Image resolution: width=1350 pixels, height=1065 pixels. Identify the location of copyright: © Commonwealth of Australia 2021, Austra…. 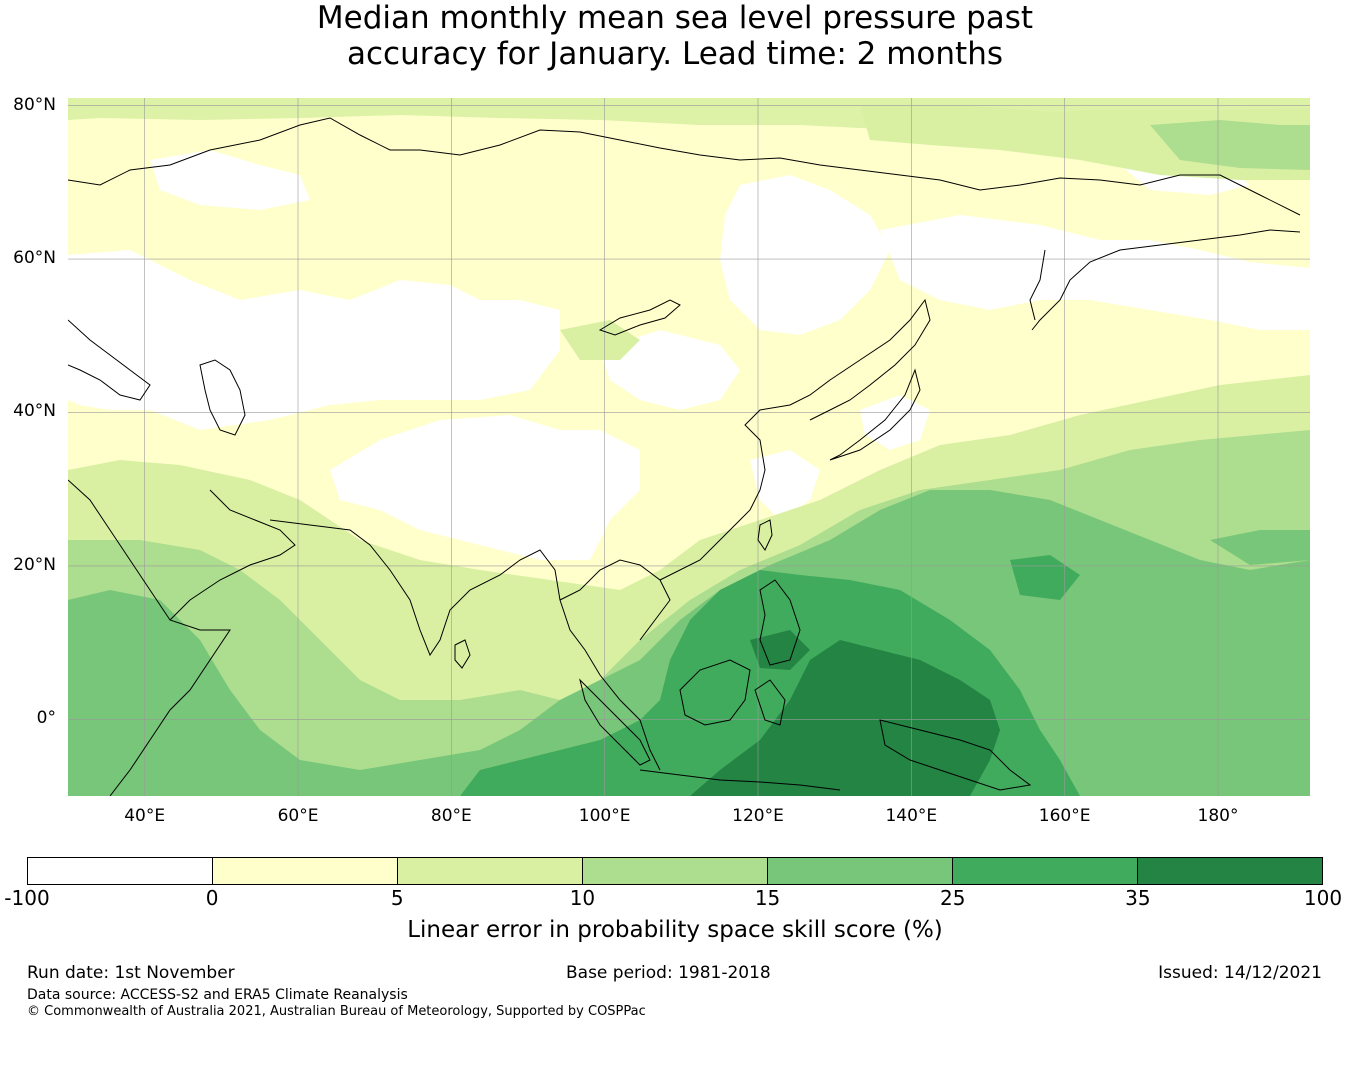
(336, 1011).